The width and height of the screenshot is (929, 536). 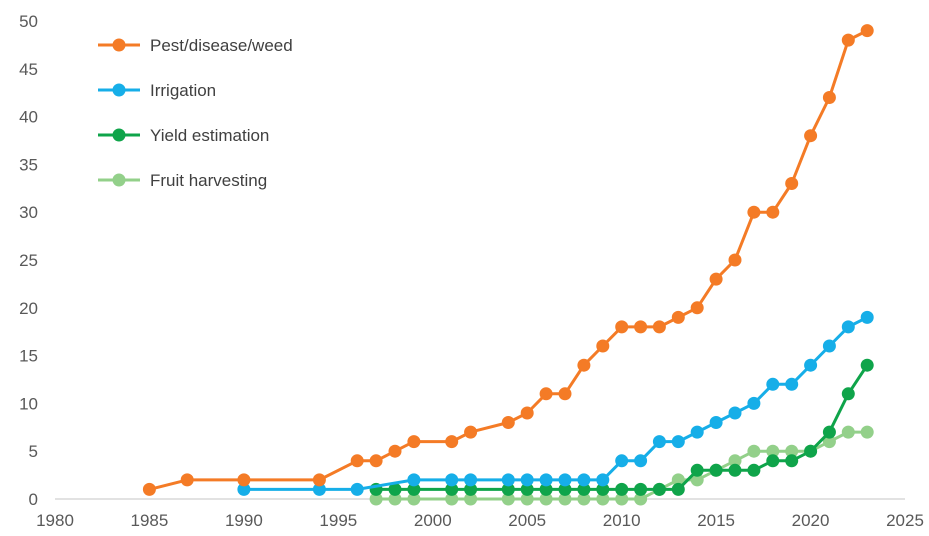 I want to click on y-tick-label: 35, so click(x=28, y=164).